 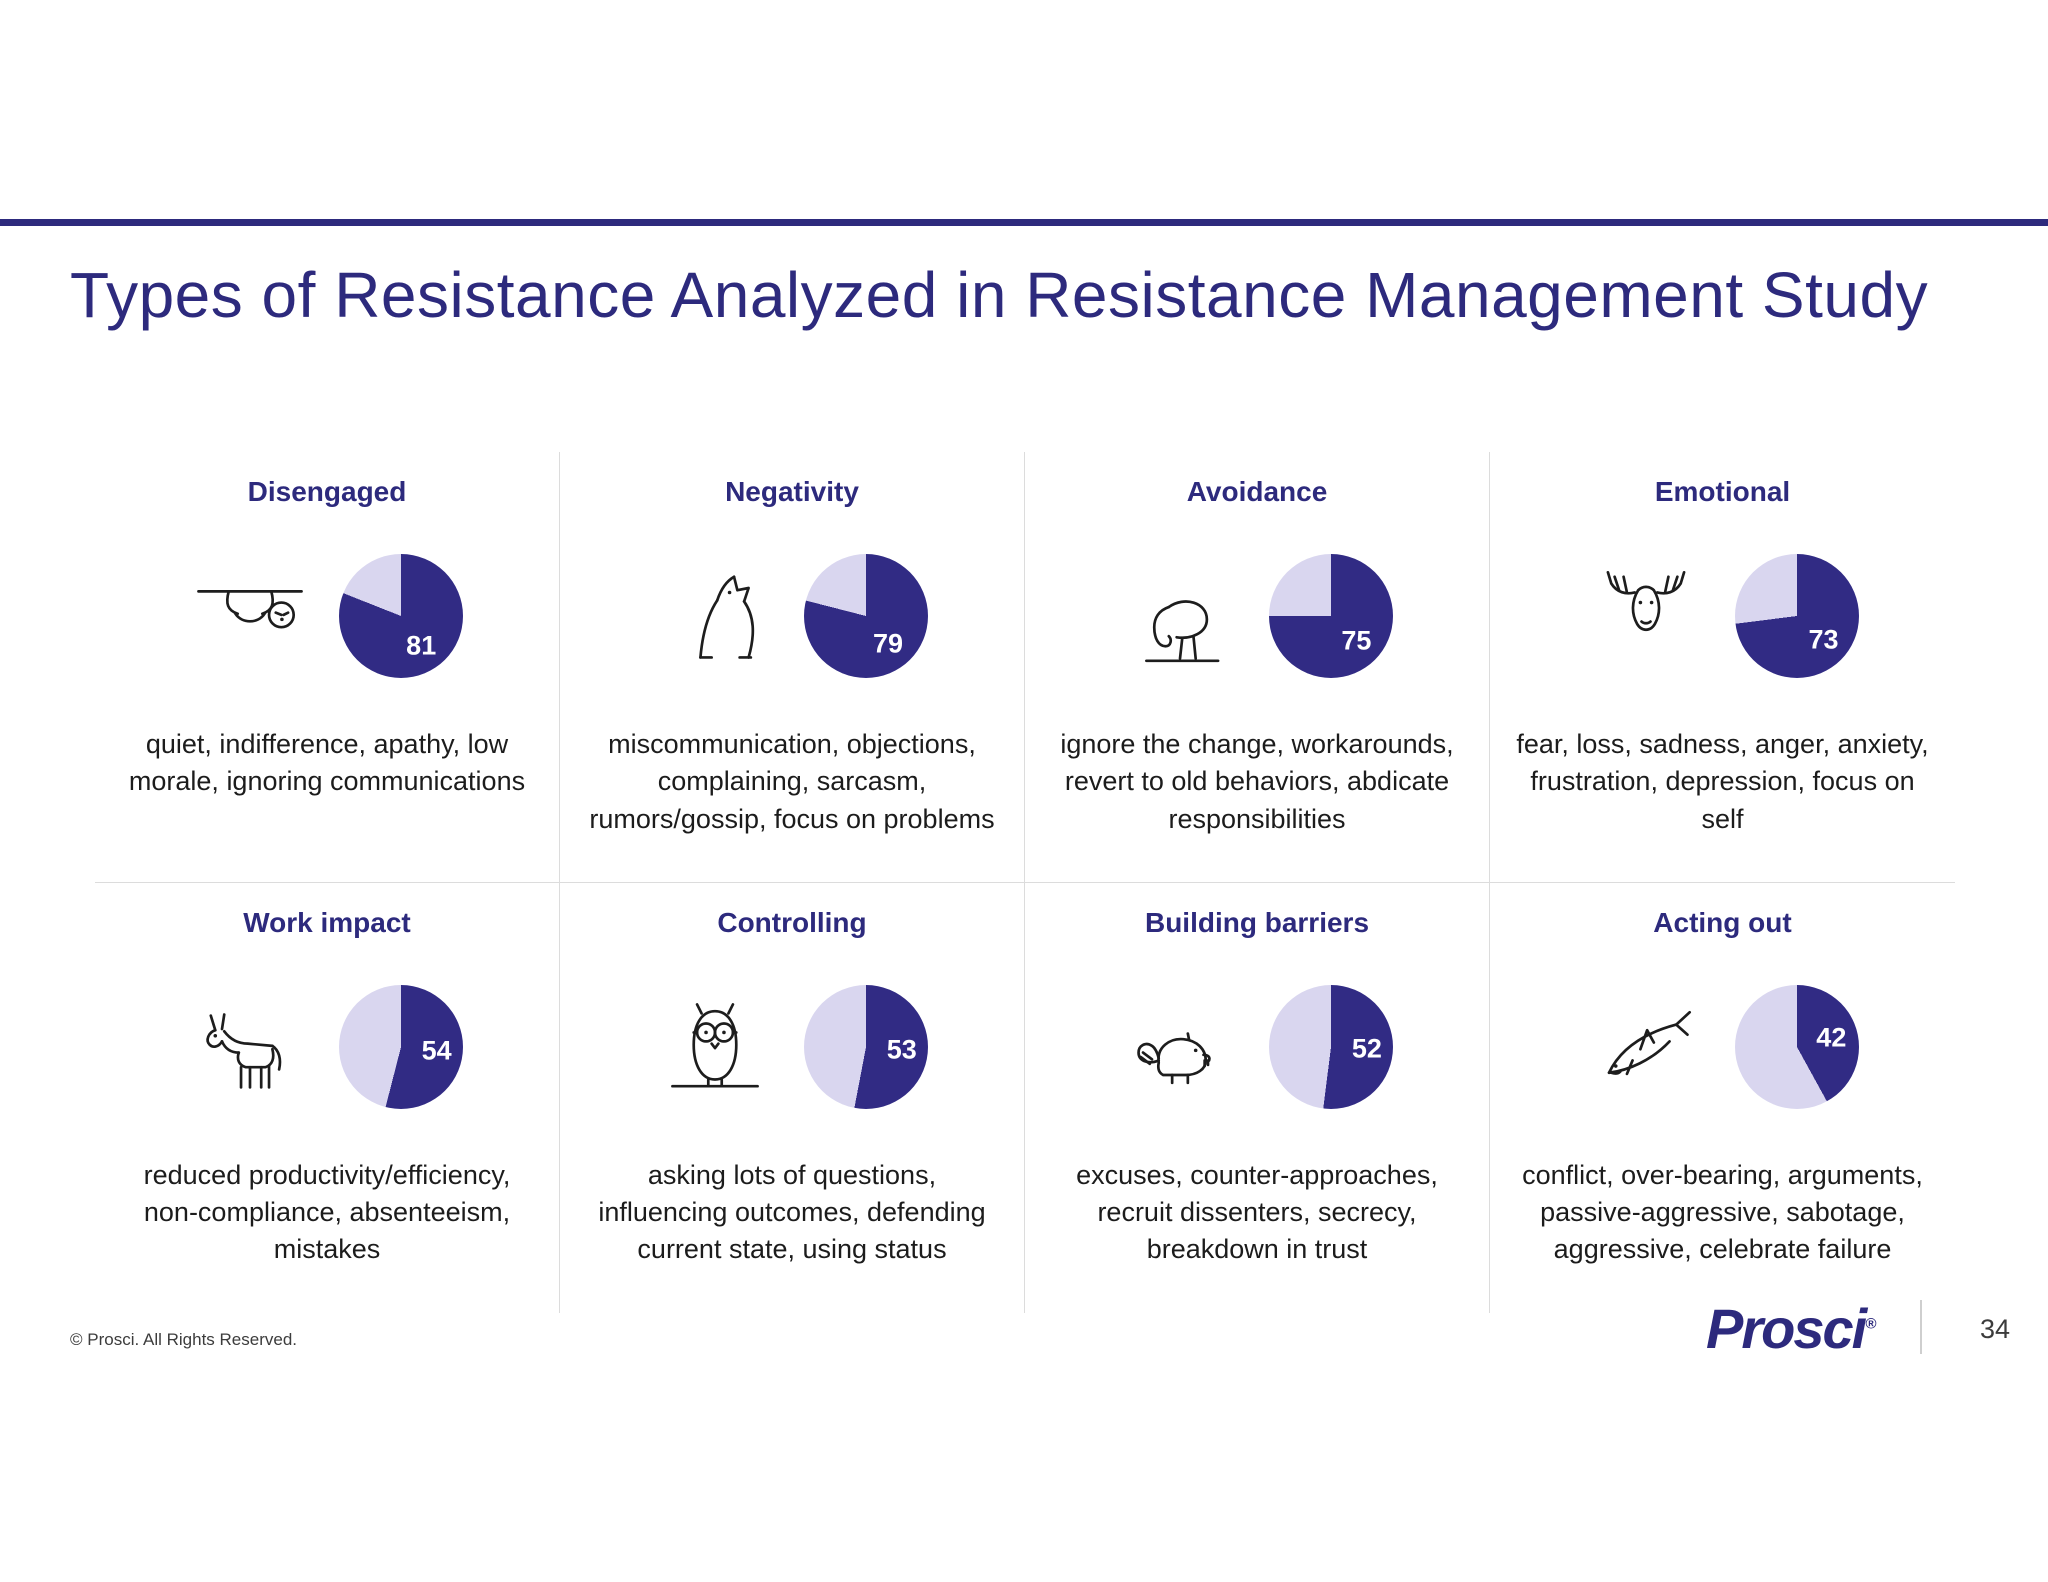 What do you see at coordinates (1921, 1327) in the screenshot?
I see `footer-divider` at bounding box center [1921, 1327].